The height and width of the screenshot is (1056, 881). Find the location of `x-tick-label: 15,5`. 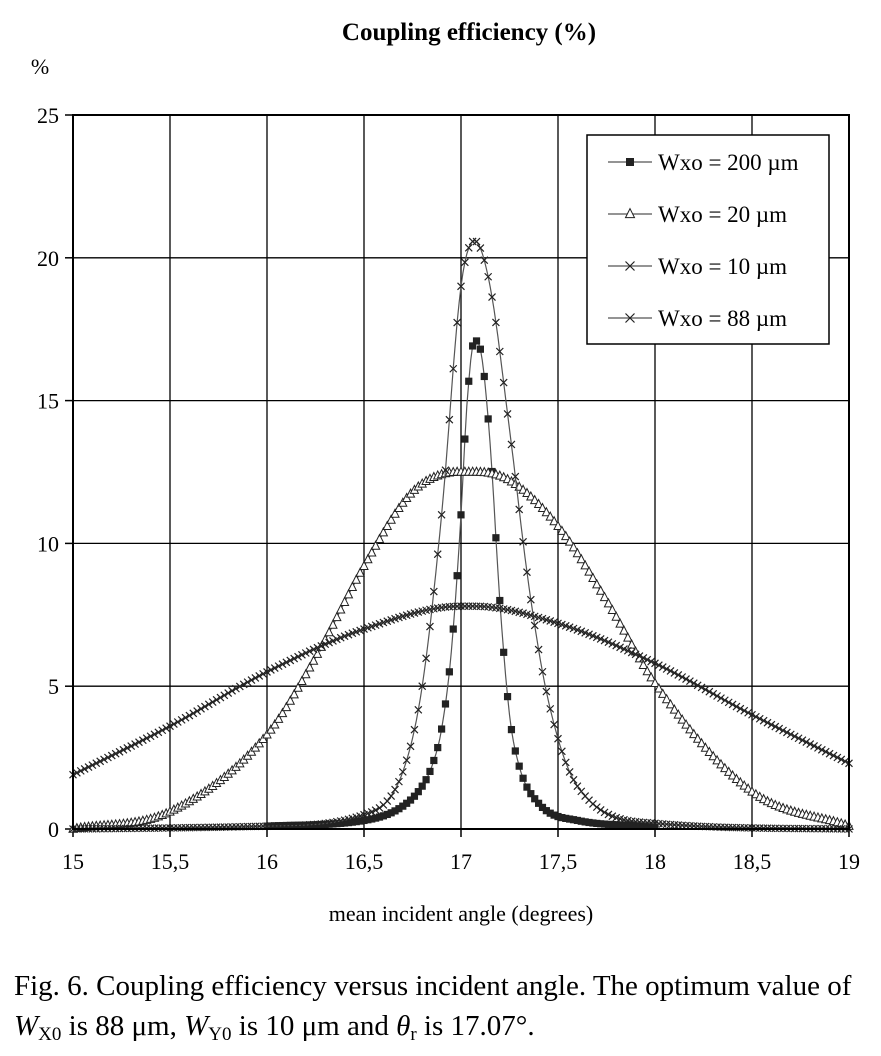

x-tick-label: 15,5 is located at coordinates (170, 861).